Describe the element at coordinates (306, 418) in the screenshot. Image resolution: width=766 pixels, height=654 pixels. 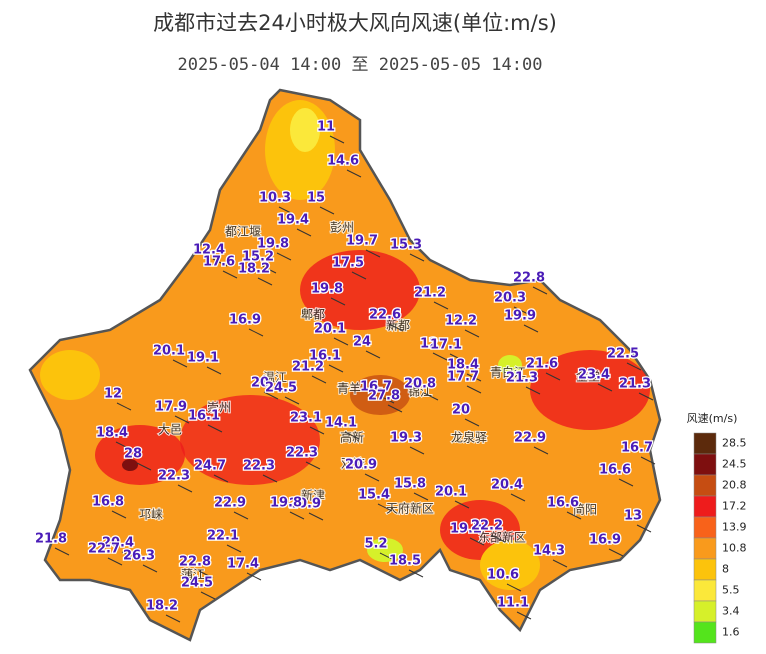
I see `station-value: 23.1` at that location.